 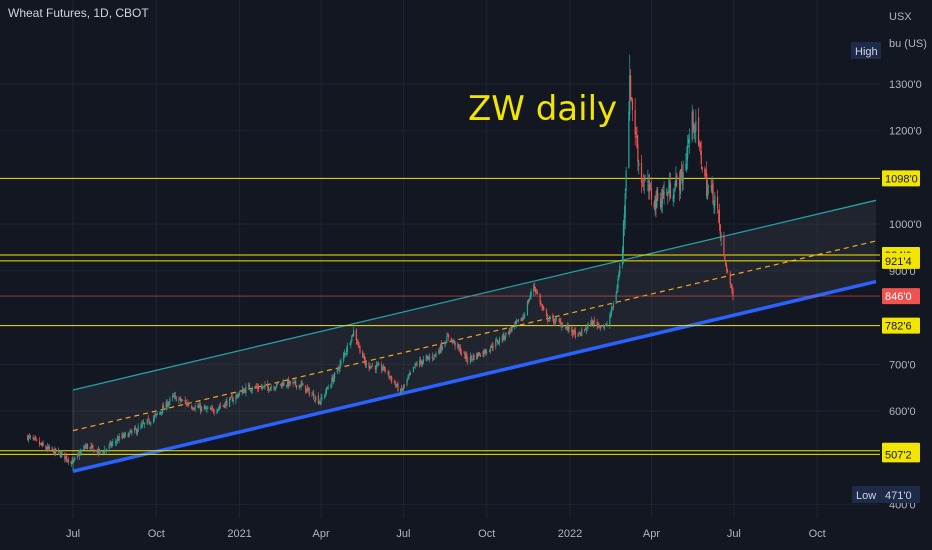 I want to click on price-tick-label: 900'0, so click(x=902, y=272).